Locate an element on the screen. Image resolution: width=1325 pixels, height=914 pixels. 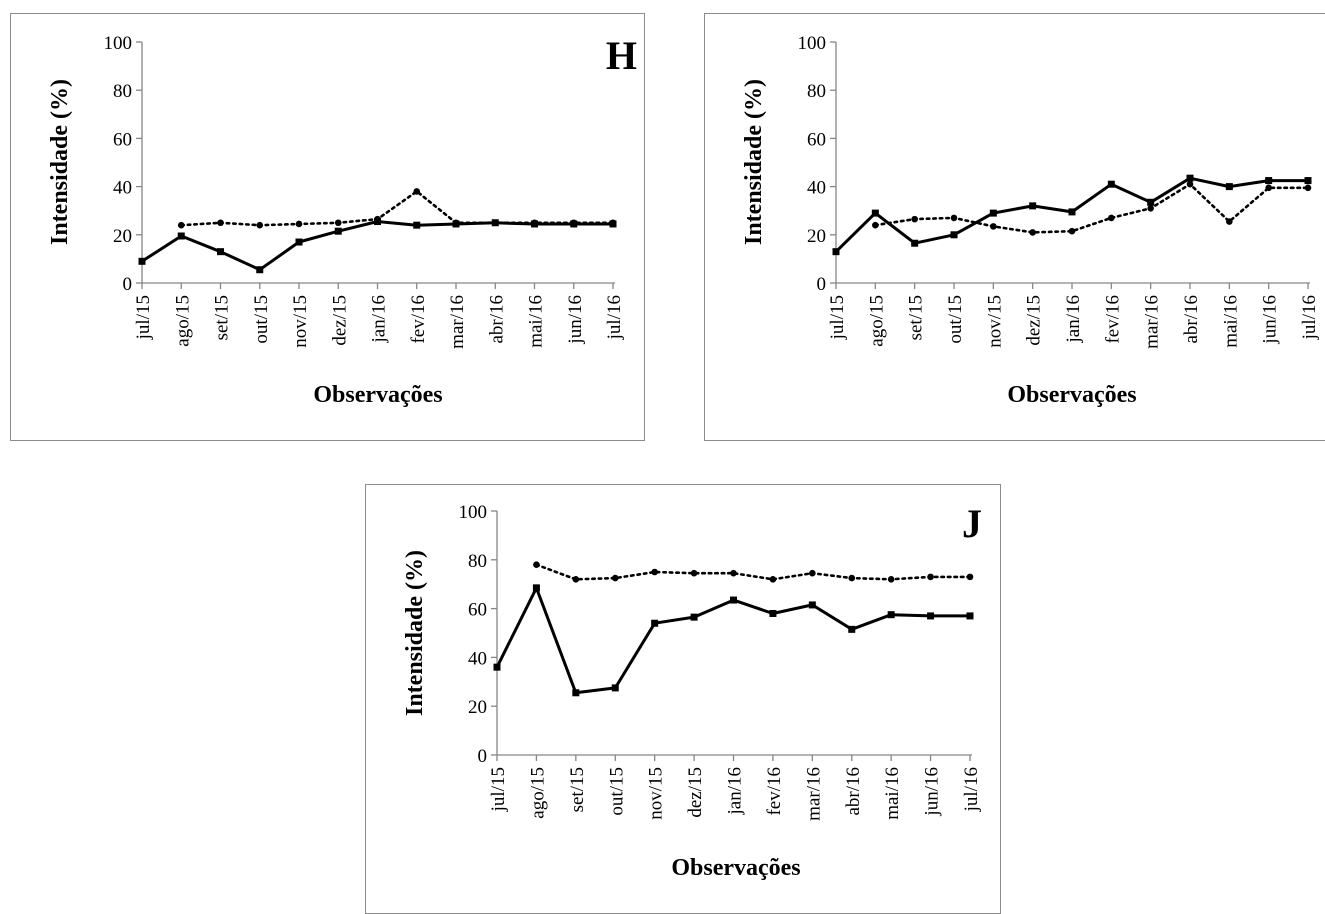
y-tick-label-j: 80 is located at coordinates (477, 561).